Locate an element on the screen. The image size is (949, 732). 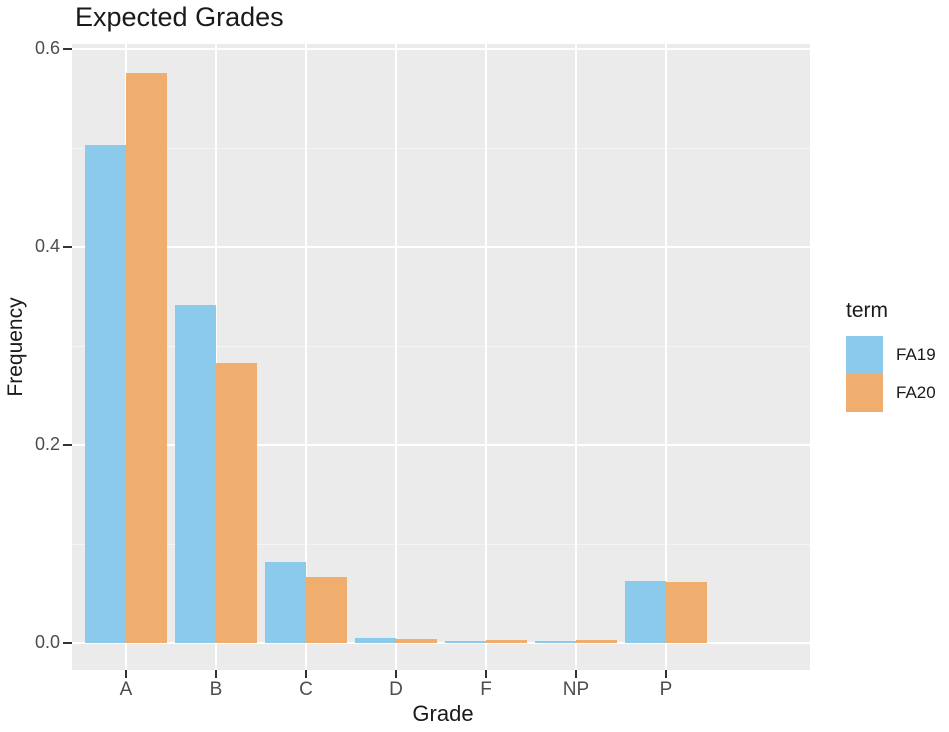
x-tick-label: D is located at coordinates (396, 689).